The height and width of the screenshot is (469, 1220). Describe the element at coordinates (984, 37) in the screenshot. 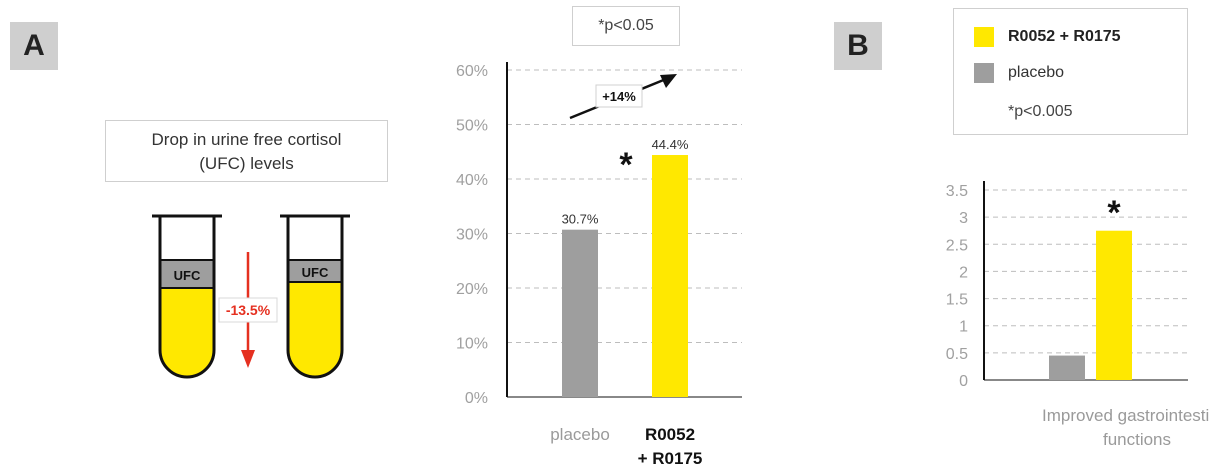

I see `legend-swatch-yellow` at that location.